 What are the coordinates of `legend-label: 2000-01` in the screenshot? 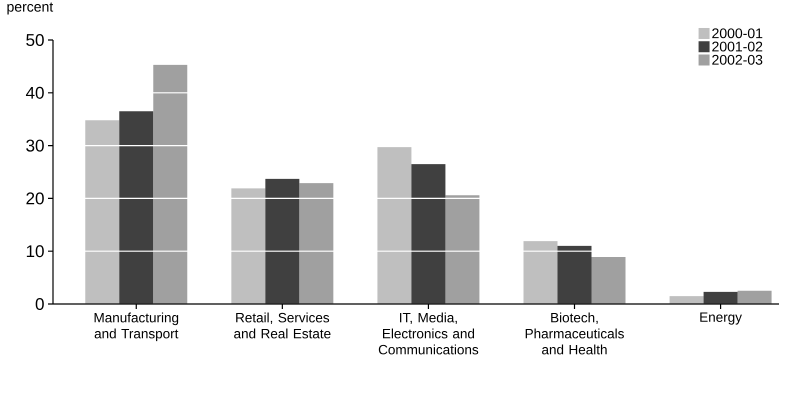 It's located at (737, 33).